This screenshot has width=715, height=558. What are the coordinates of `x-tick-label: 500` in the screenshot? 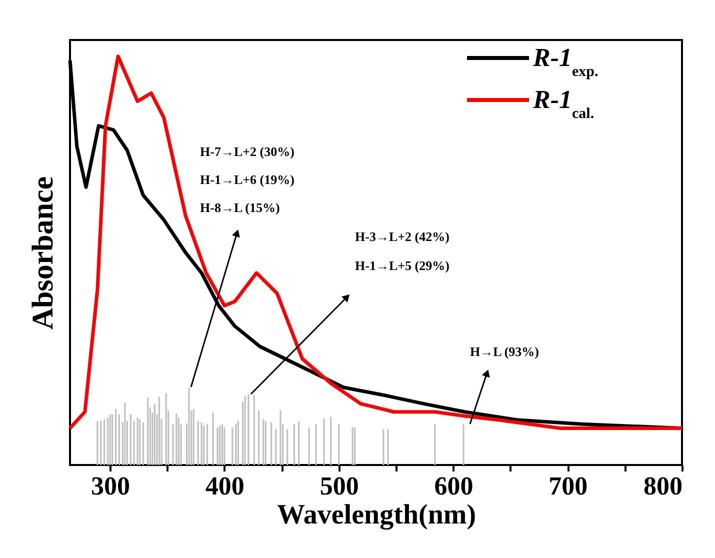 It's located at (339, 486).